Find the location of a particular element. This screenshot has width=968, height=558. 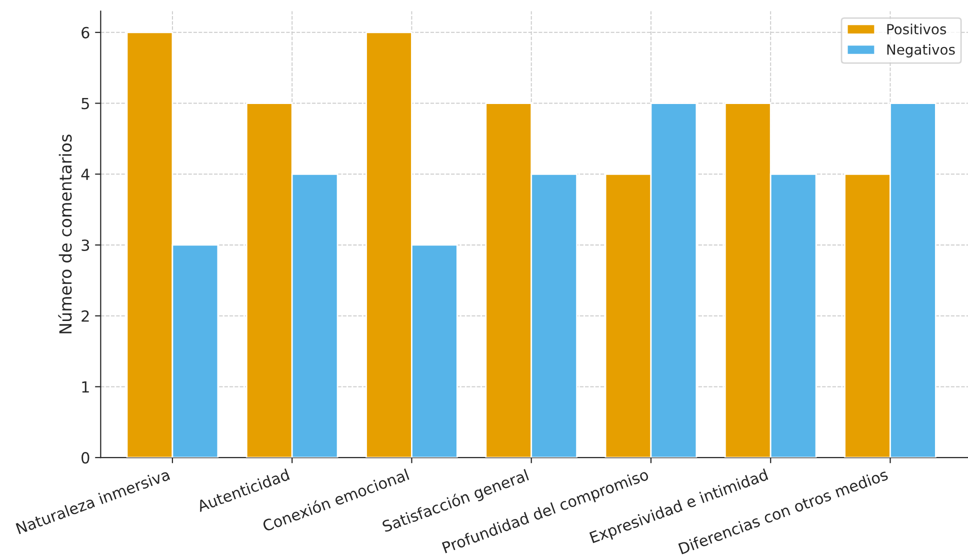

y-tick-label: 0 is located at coordinates (86, 458).